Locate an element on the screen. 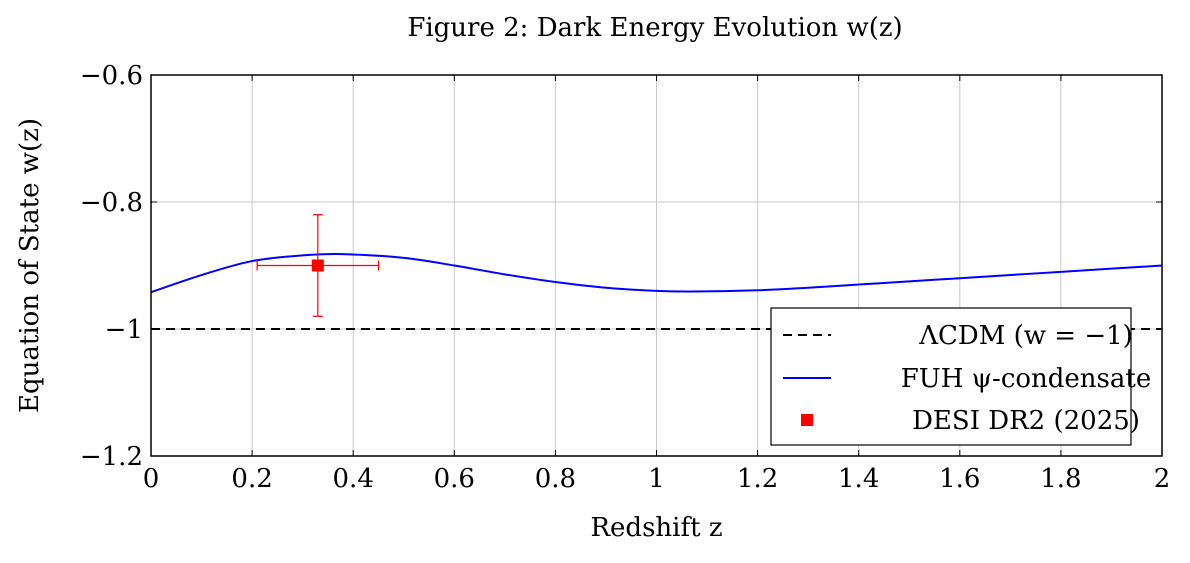 The height and width of the screenshot is (563, 1190). y-tick-label: −0.6 is located at coordinates (111, 76).